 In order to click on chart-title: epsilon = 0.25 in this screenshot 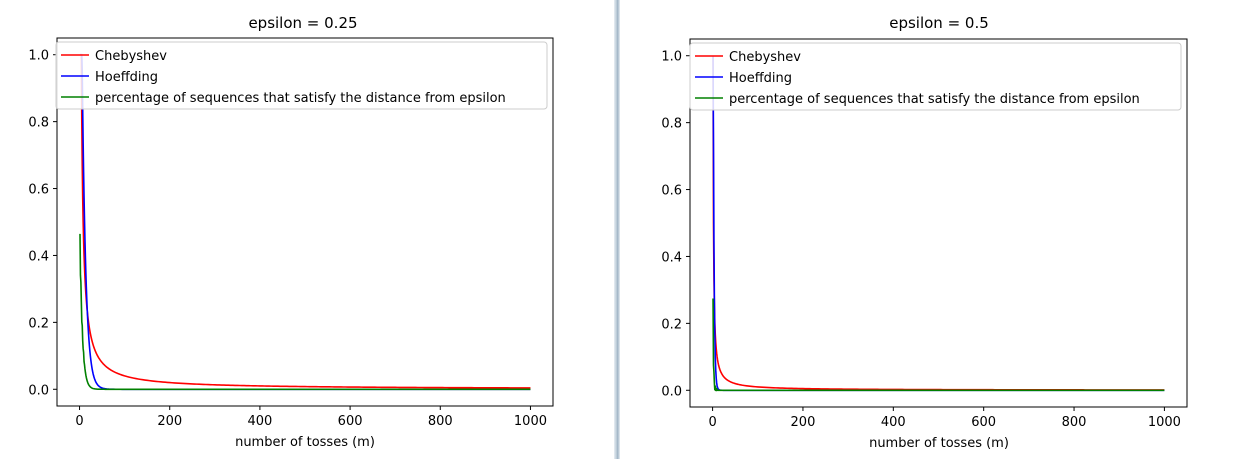, I will do `click(302, 23)`.